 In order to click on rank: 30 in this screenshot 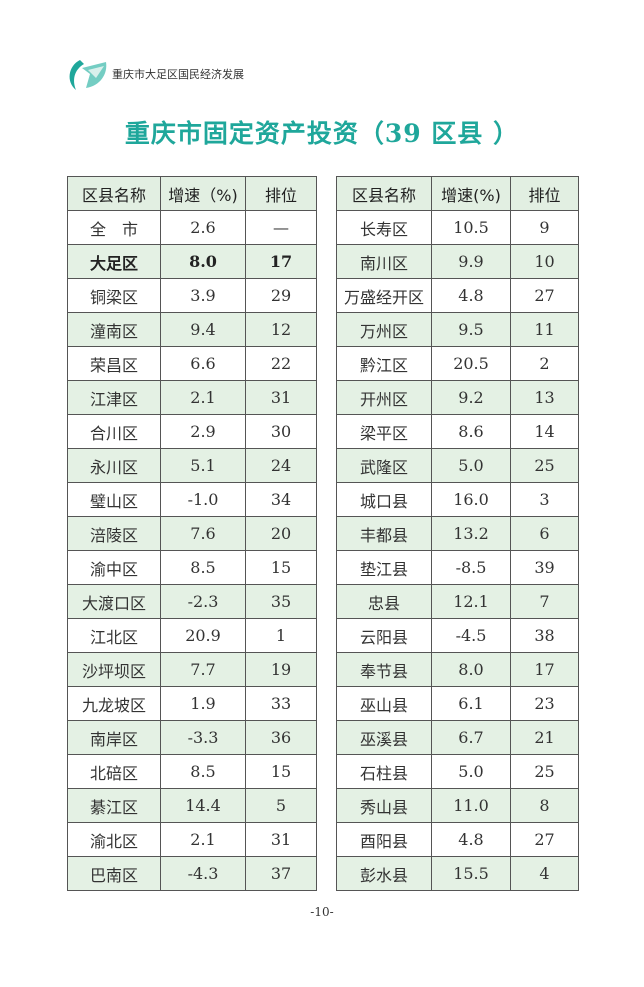, I will do `click(281, 431)`.